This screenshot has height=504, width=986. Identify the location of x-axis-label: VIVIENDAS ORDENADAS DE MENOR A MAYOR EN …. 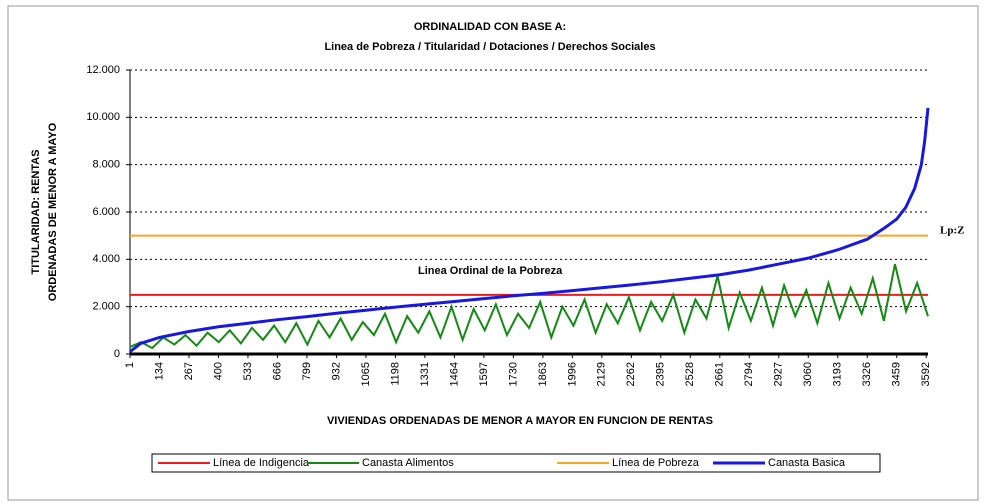
(520, 421).